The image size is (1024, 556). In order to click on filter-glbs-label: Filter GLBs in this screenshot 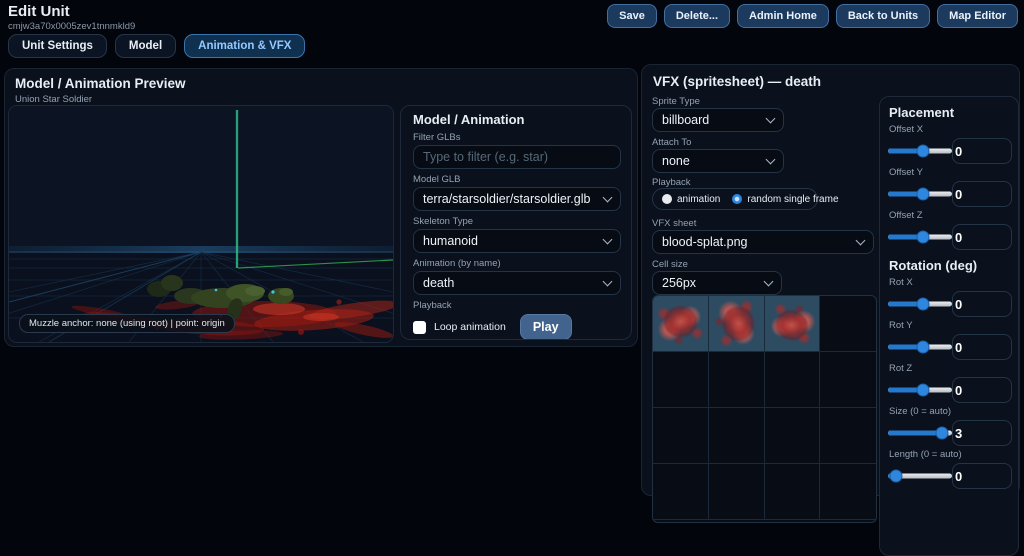, I will do `click(437, 137)`.